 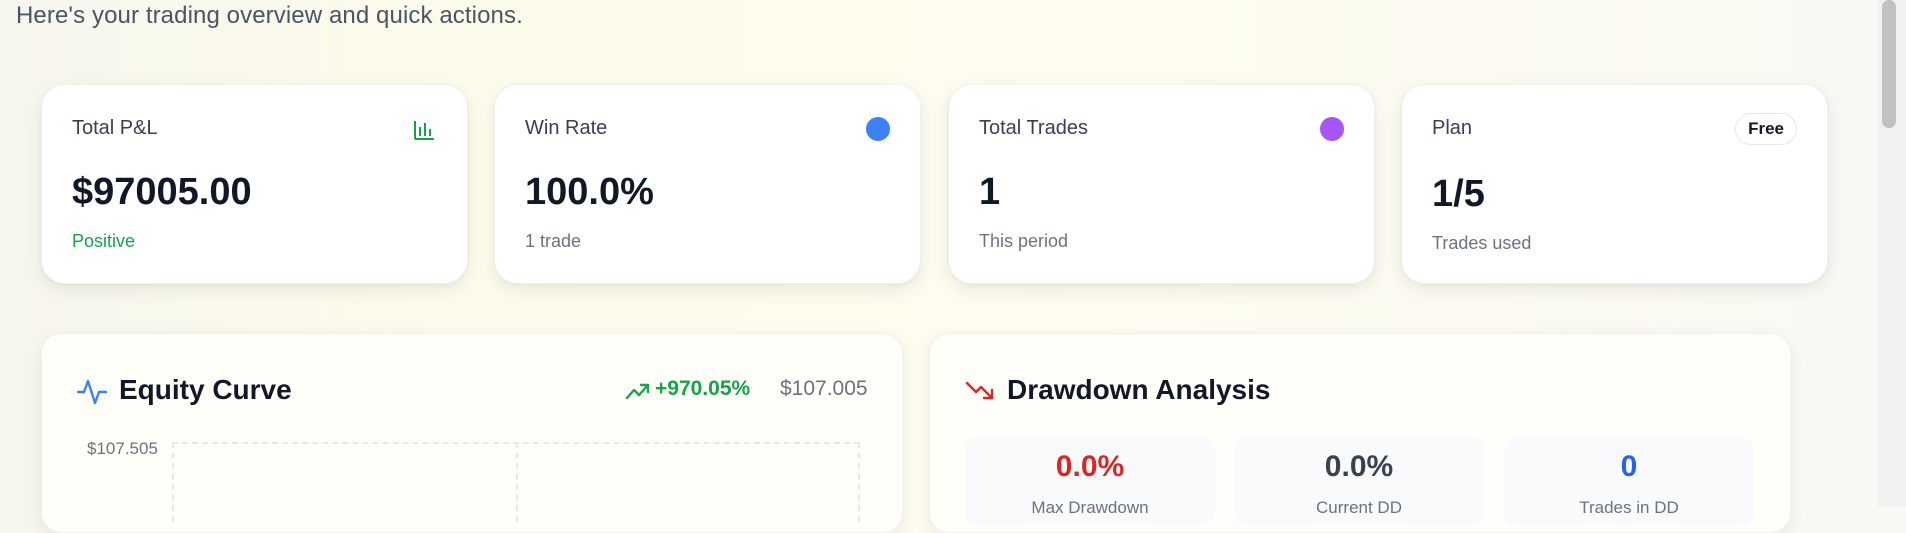 I want to click on metric-value: 0, so click(x=1629, y=466).